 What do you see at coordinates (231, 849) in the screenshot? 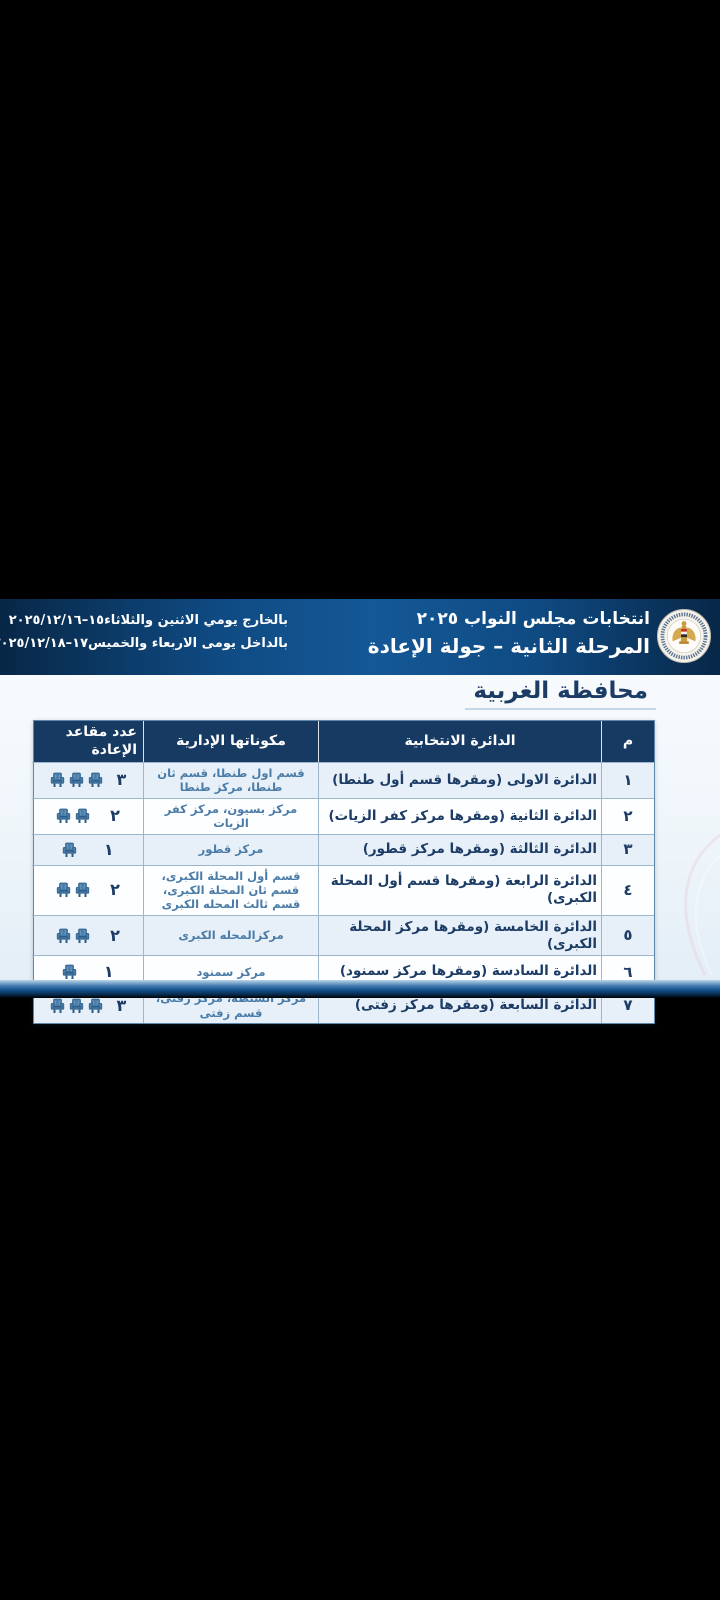
I see `components-cell: مركز قطور` at bounding box center [231, 849].